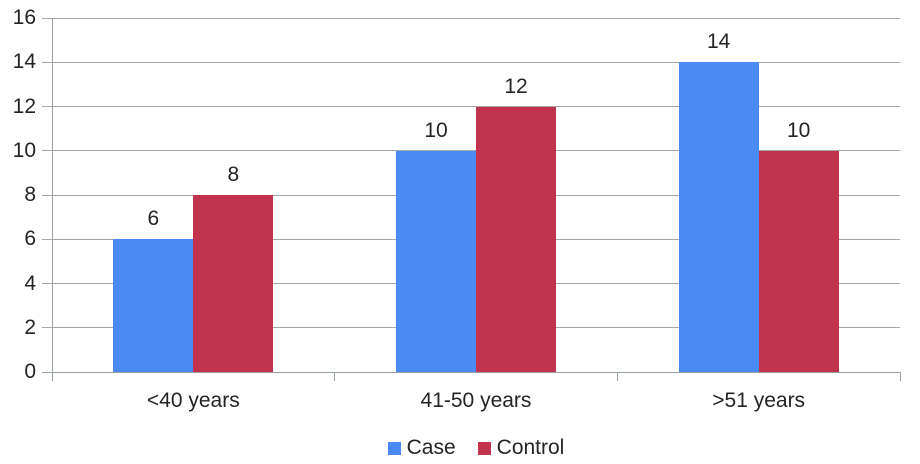 The image size is (920, 464). Describe the element at coordinates (24, 106) in the screenshot. I see `y-tick-label: 12` at that location.